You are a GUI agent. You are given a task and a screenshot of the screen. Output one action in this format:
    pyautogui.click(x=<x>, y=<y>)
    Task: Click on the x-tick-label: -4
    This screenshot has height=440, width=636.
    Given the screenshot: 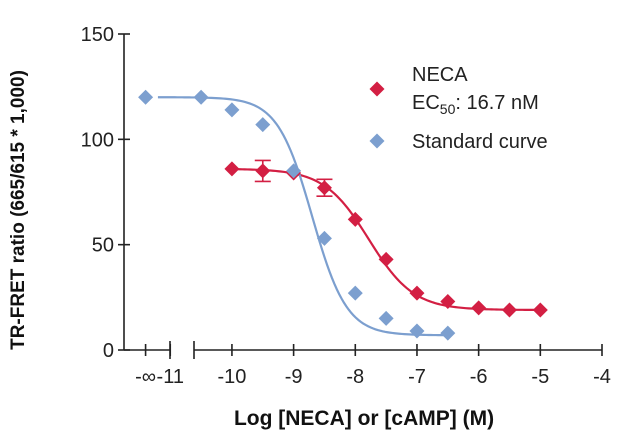 What is the action you would take?
    pyautogui.click(x=602, y=377)
    